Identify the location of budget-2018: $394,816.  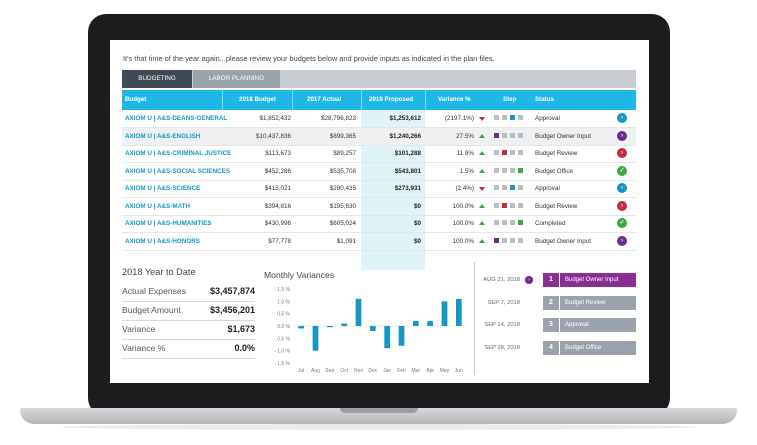
(277, 206).